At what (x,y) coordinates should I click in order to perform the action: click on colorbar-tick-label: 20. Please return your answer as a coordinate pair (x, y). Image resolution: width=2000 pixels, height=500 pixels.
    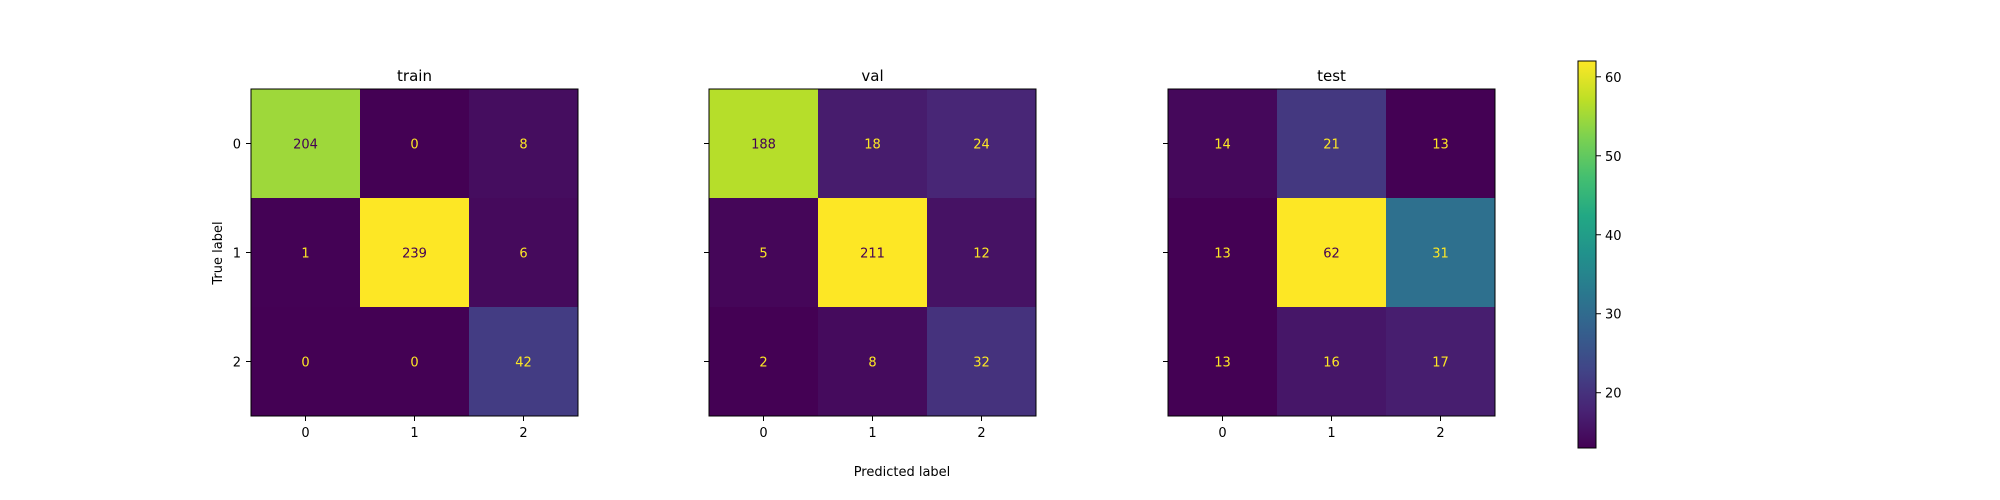
    Looking at the image, I should click on (1613, 394).